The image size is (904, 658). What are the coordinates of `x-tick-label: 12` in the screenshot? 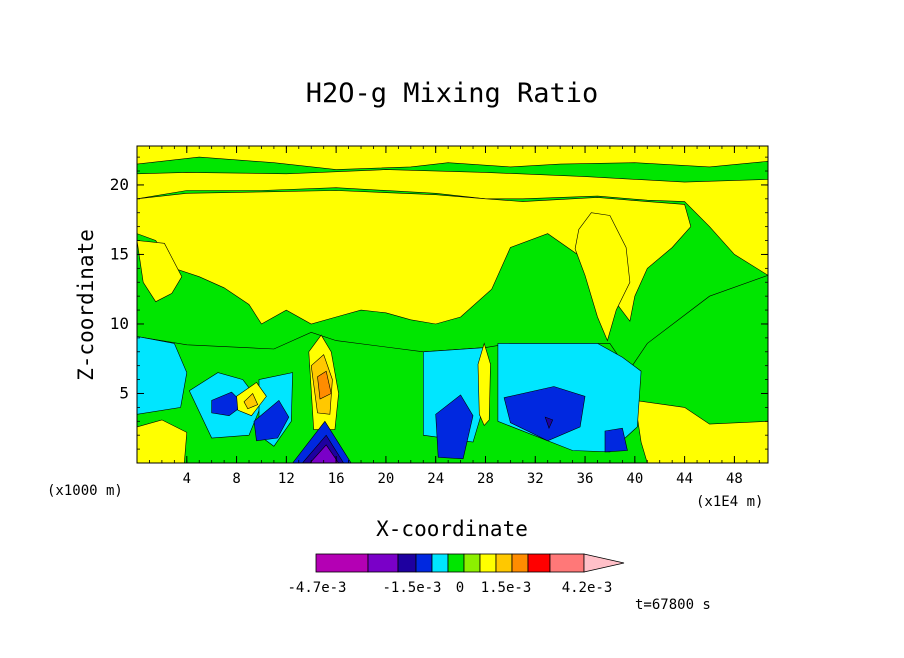 It's located at (286, 479).